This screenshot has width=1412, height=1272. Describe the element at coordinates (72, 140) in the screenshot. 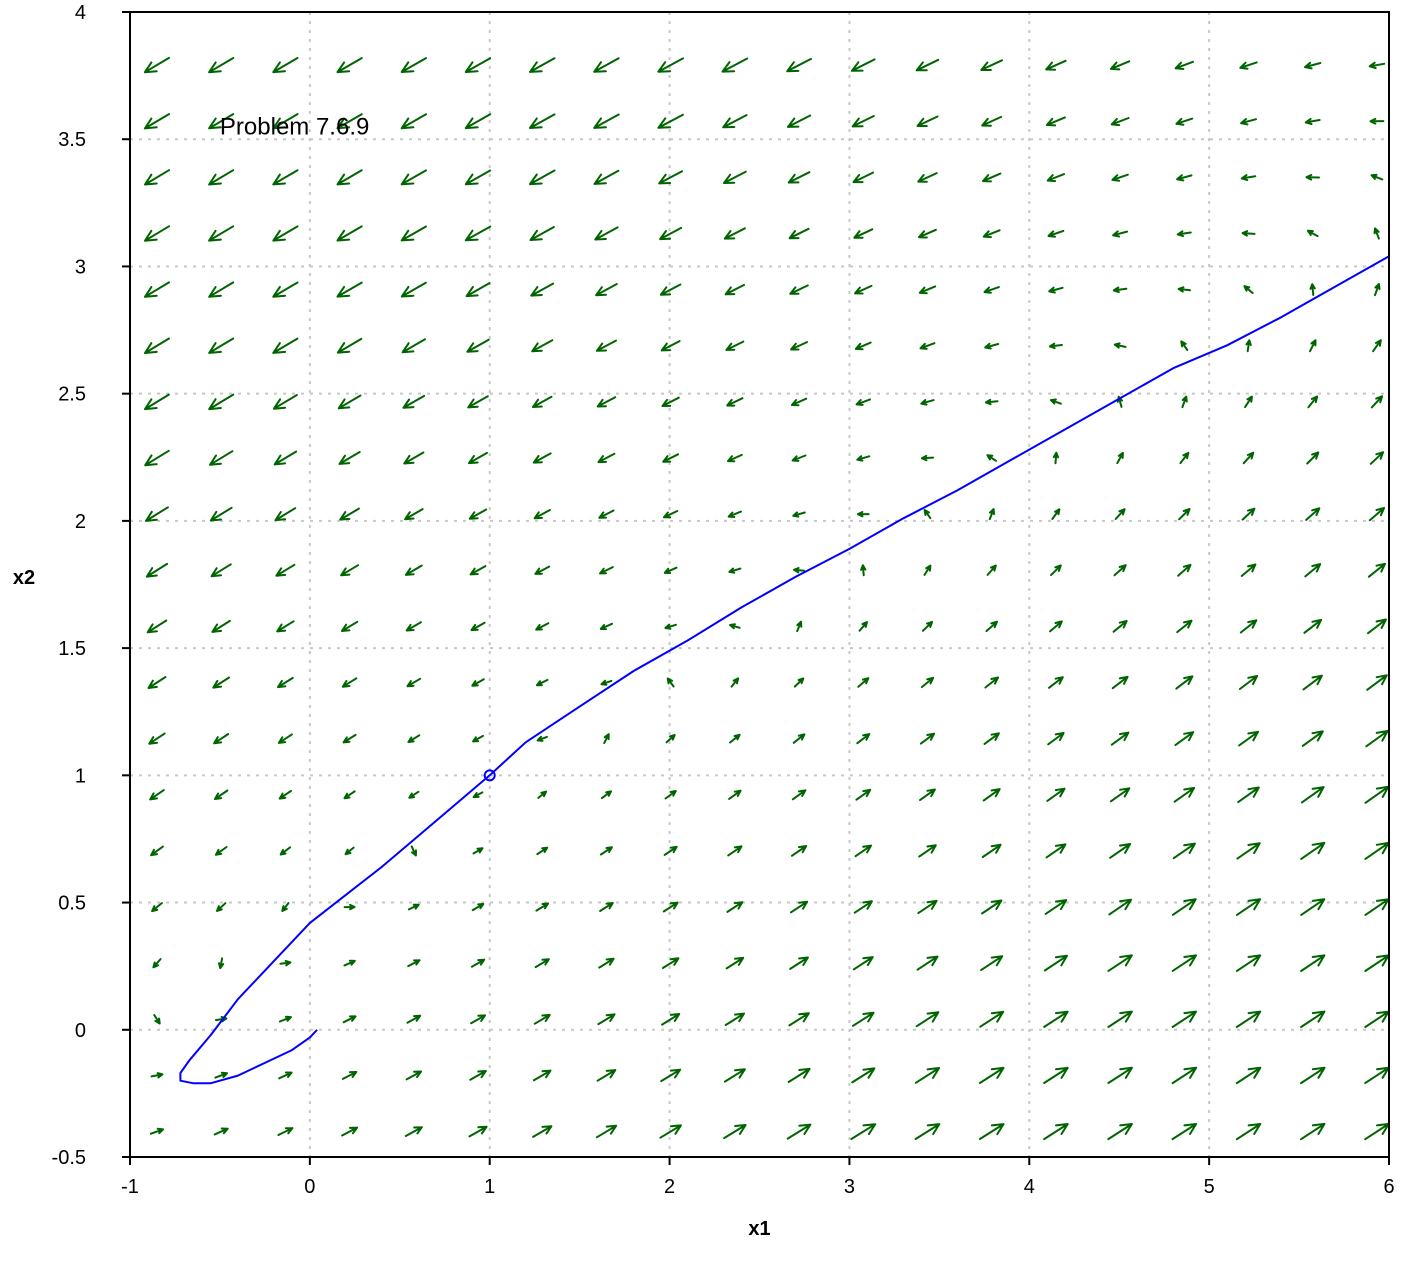

I see `y-tick-label: 3.5` at that location.